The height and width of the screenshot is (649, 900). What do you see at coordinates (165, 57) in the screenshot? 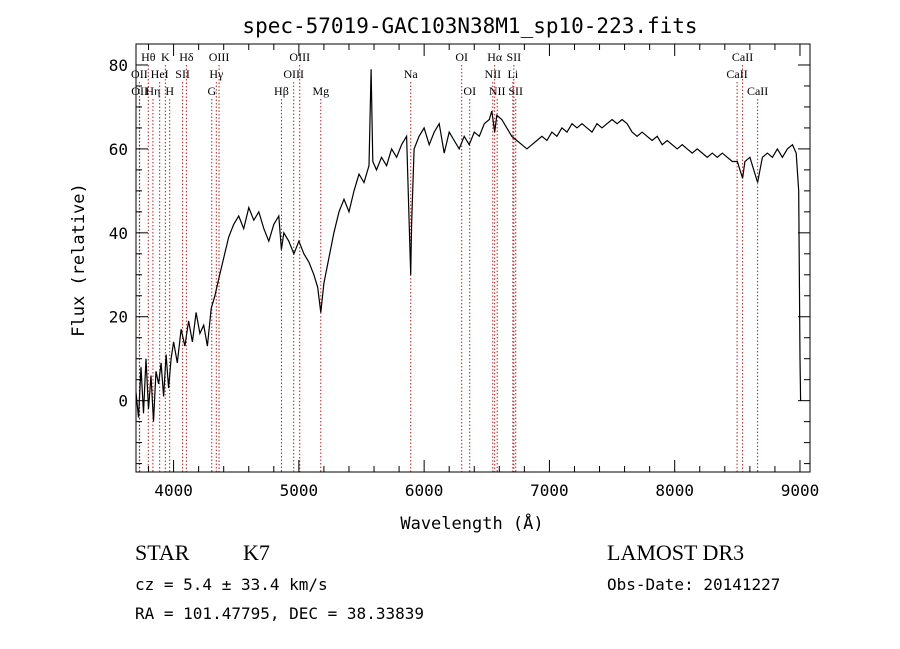
I see `marker-label: K` at bounding box center [165, 57].